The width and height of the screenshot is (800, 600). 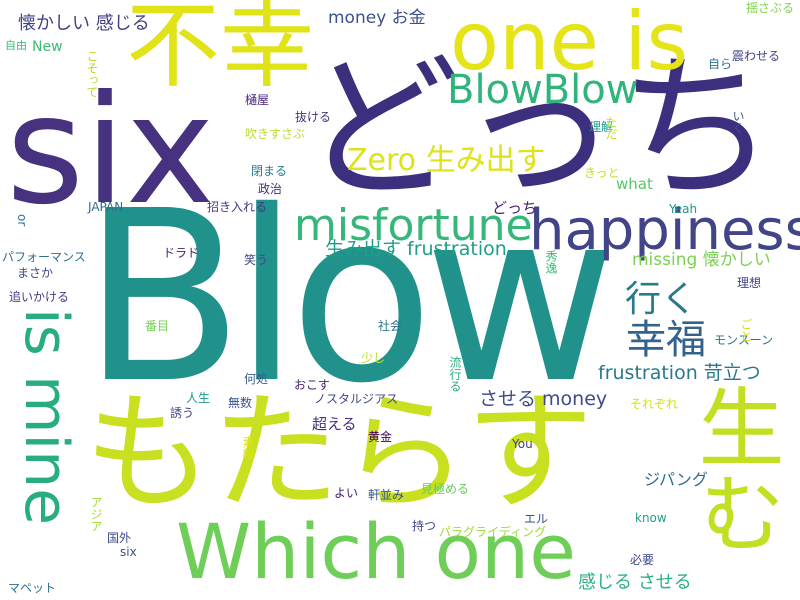 I want to click on word-banme: 番目, so click(x=157, y=326).